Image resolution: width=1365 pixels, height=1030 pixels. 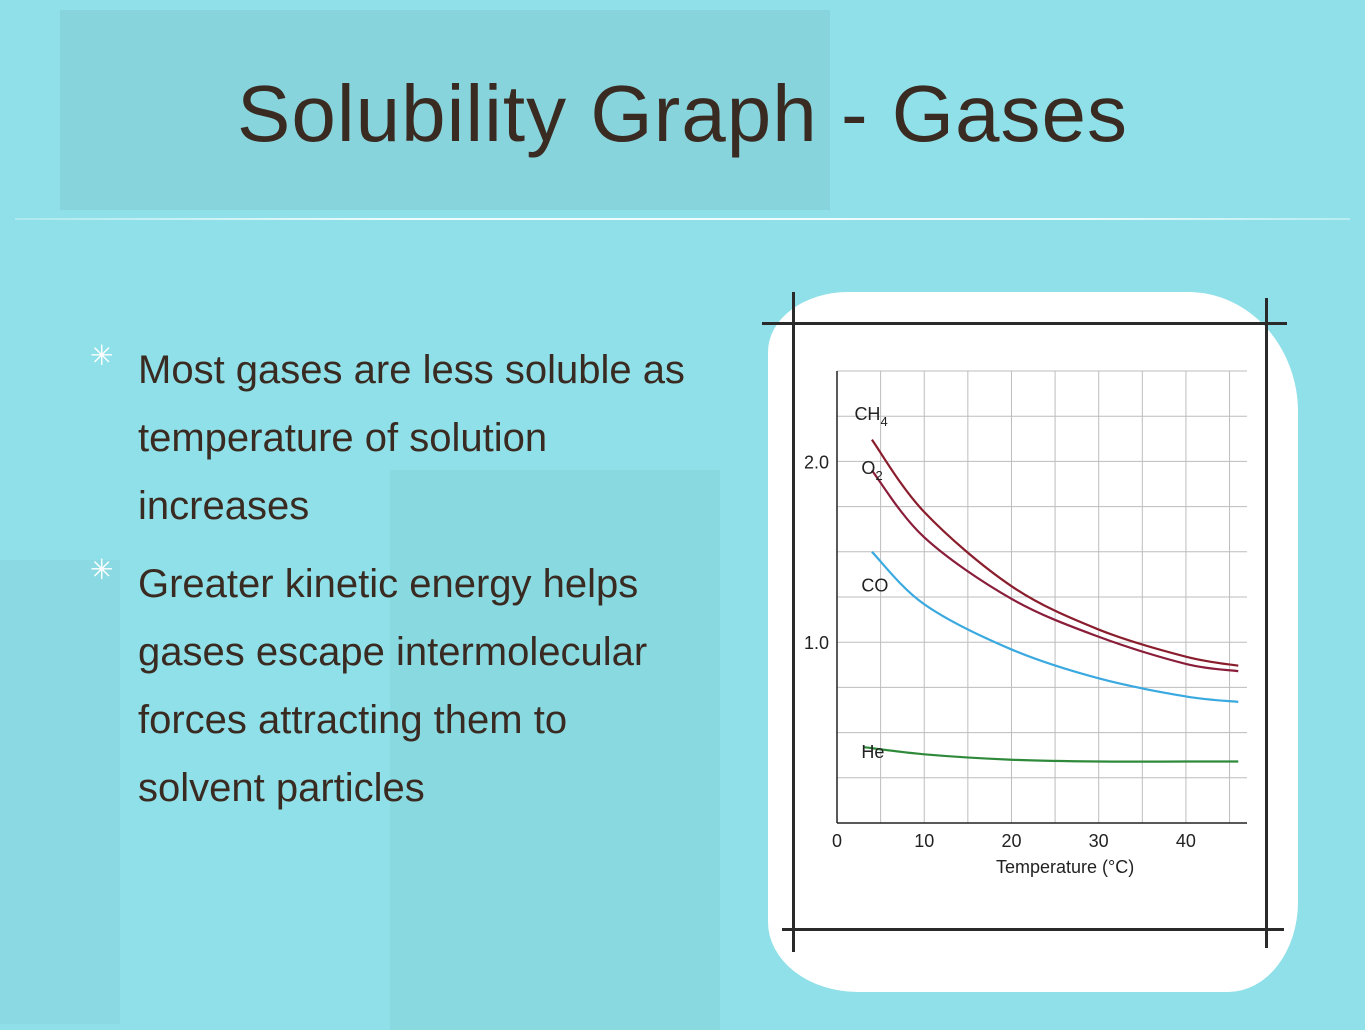 What do you see at coordinates (874, 586) in the screenshot?
I see `series-label-co: CO` at bounding box center [874, 586].